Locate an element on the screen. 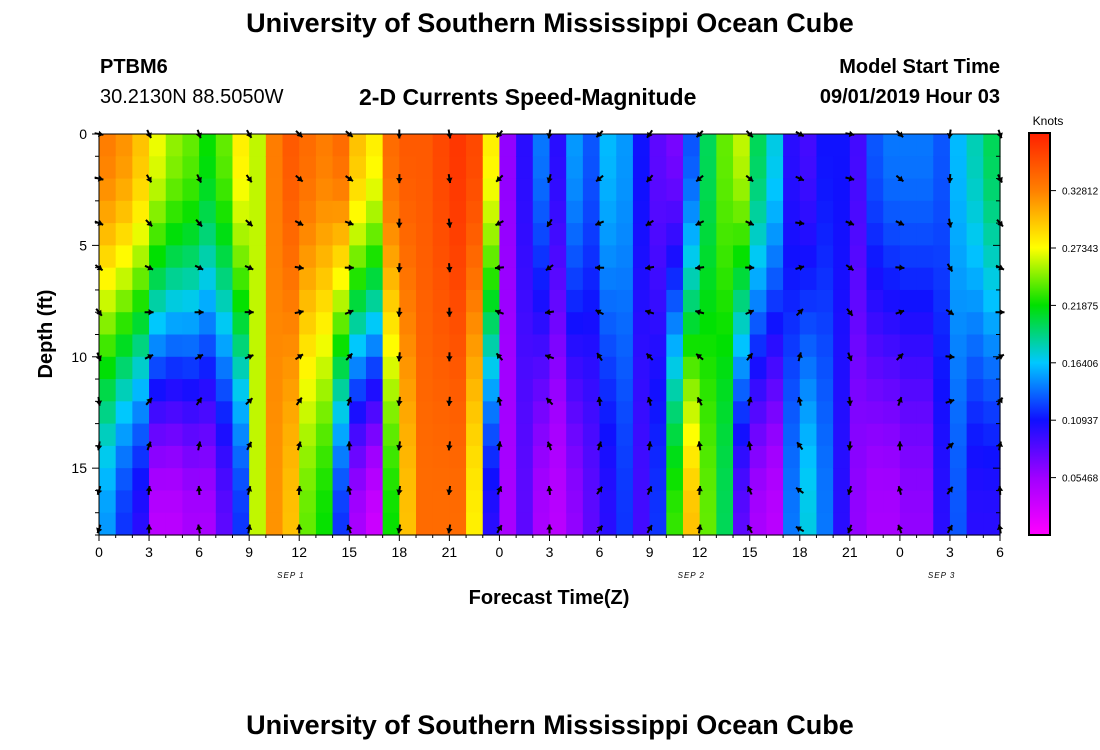 The image size is (1100, 750). x-tick-label: 12 is located at coordinates (299, 552).